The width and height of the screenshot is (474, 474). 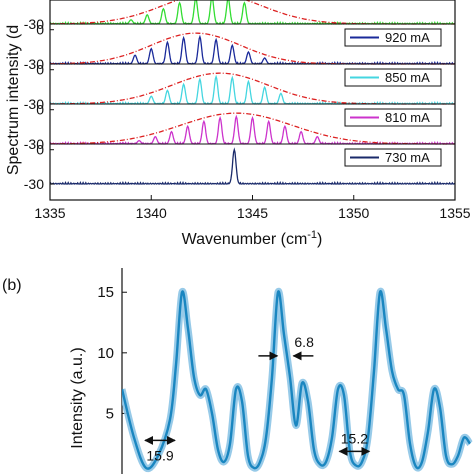 What do you see at coordinates (105, 353) in the screenshot?
I see `y-tick-label: 10` at bounding box center [105, 353].